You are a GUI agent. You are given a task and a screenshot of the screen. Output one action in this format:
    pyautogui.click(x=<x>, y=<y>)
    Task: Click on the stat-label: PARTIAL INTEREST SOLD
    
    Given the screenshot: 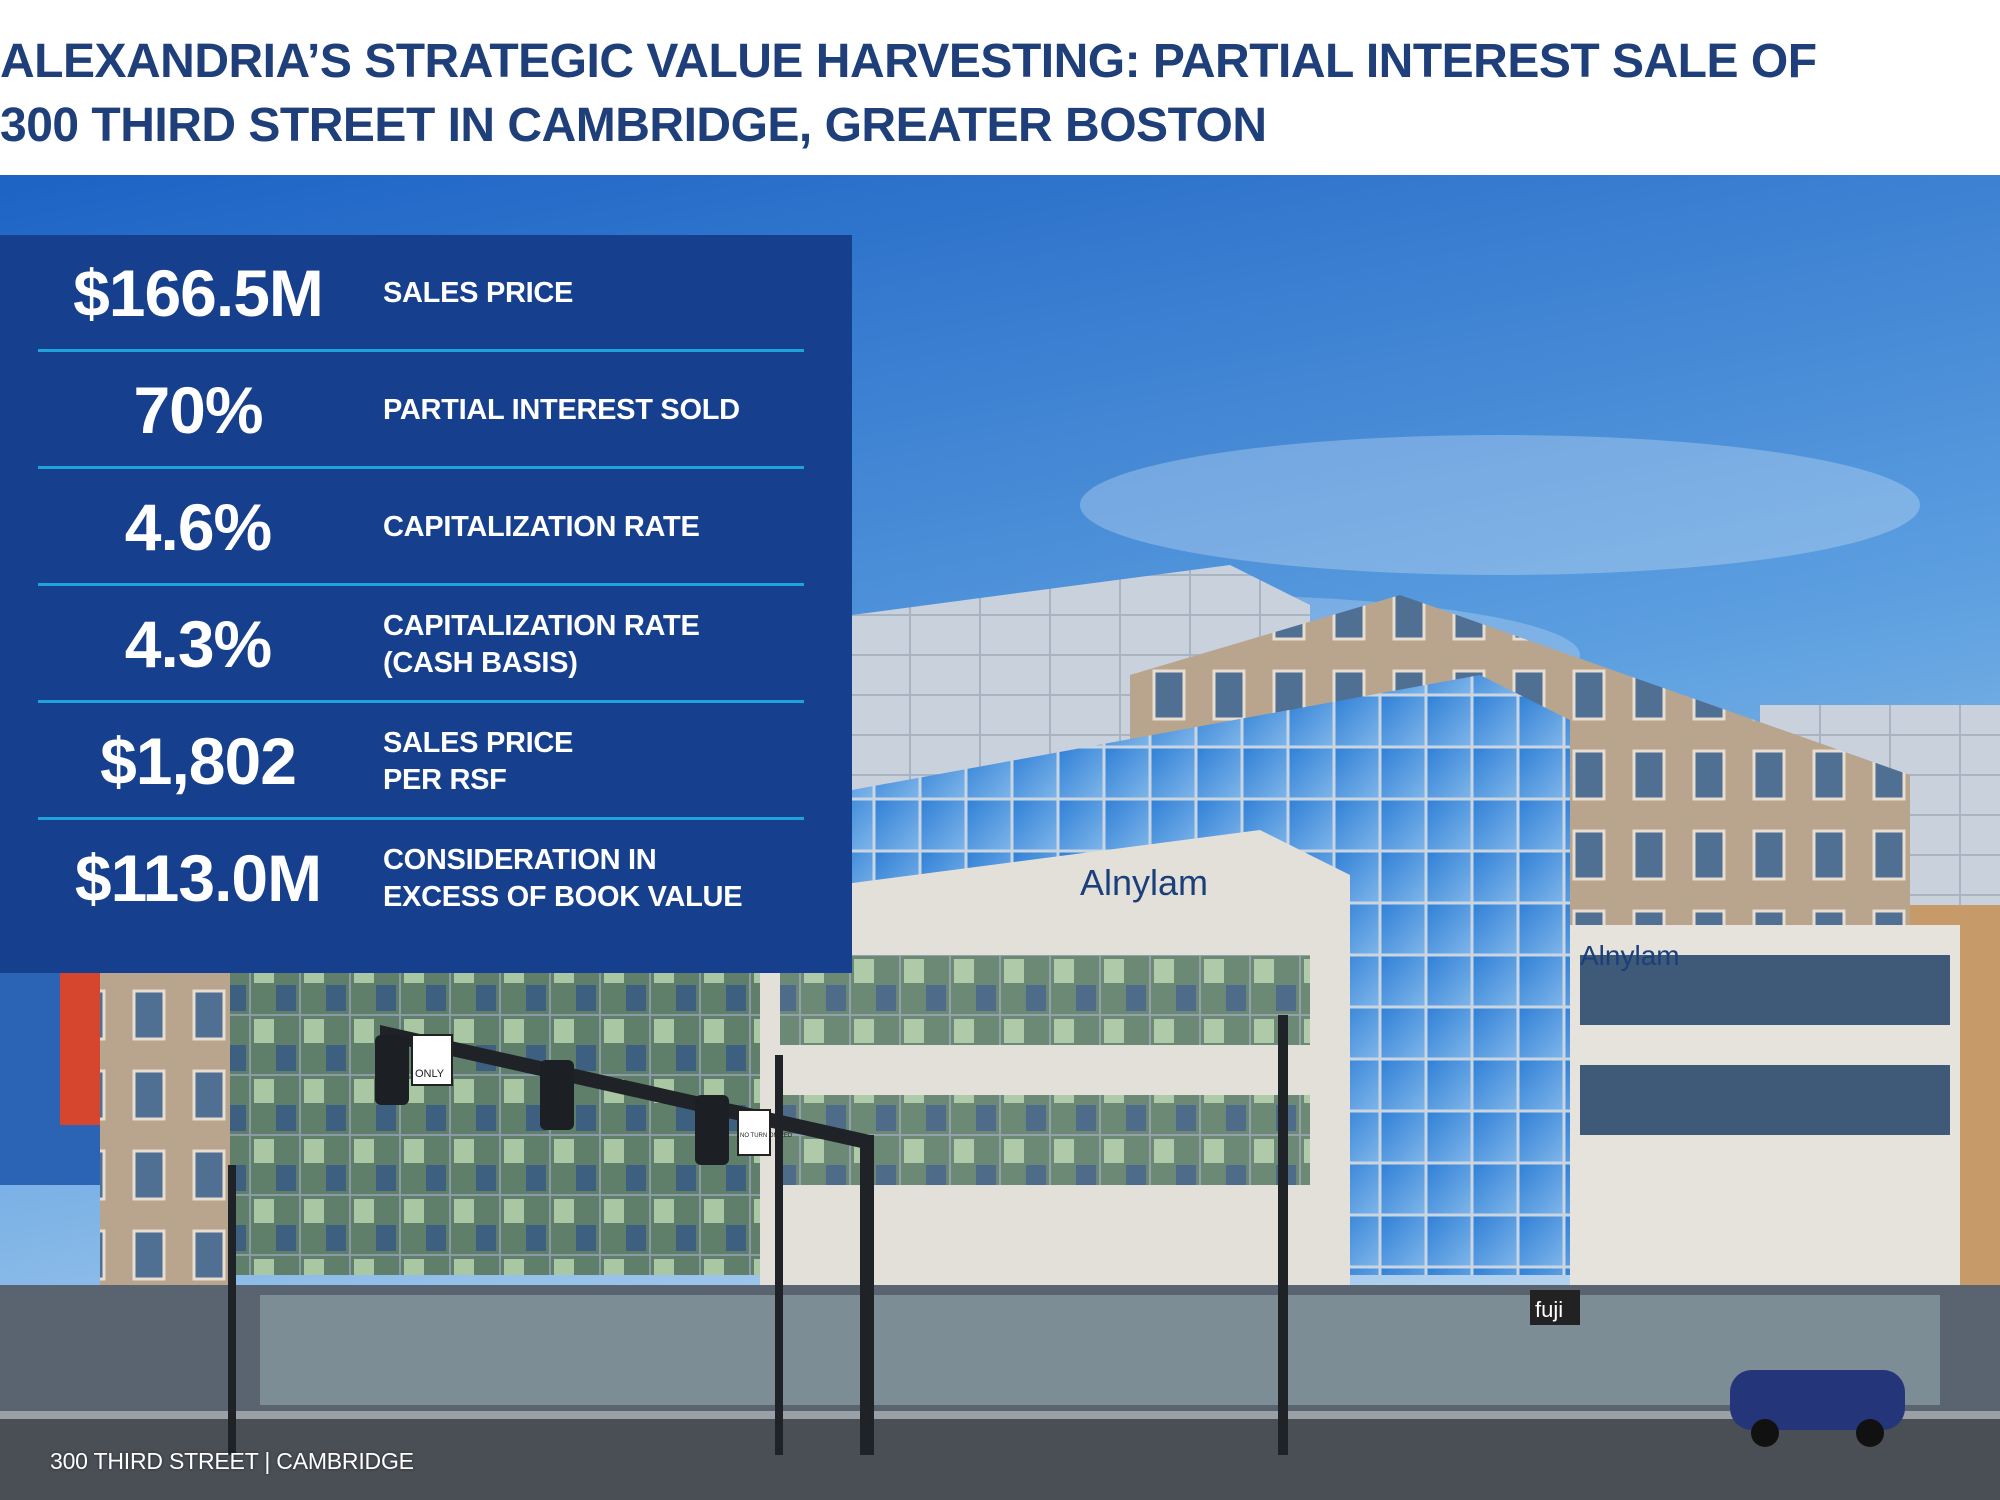 What is the action you would take?
    pyautogui.click(x=593, y=410)
    